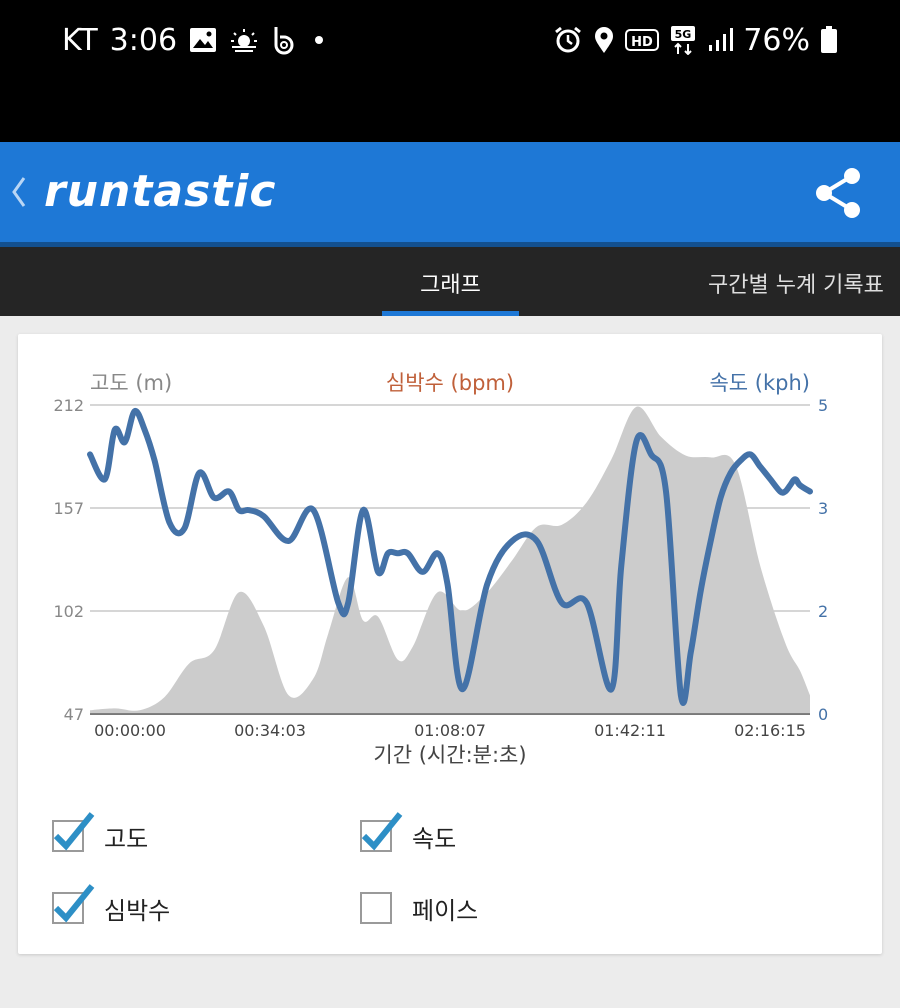 The height and width of the screenshot is (1008, 900). What do you see at coordinates (376, 908) in the screenshot?
I see `pace-checkbox` at bounding box center [376, 908].